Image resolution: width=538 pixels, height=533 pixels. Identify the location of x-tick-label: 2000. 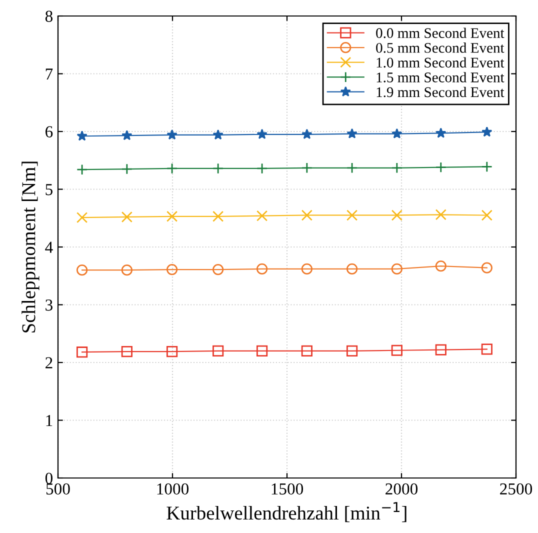
(402, 489).